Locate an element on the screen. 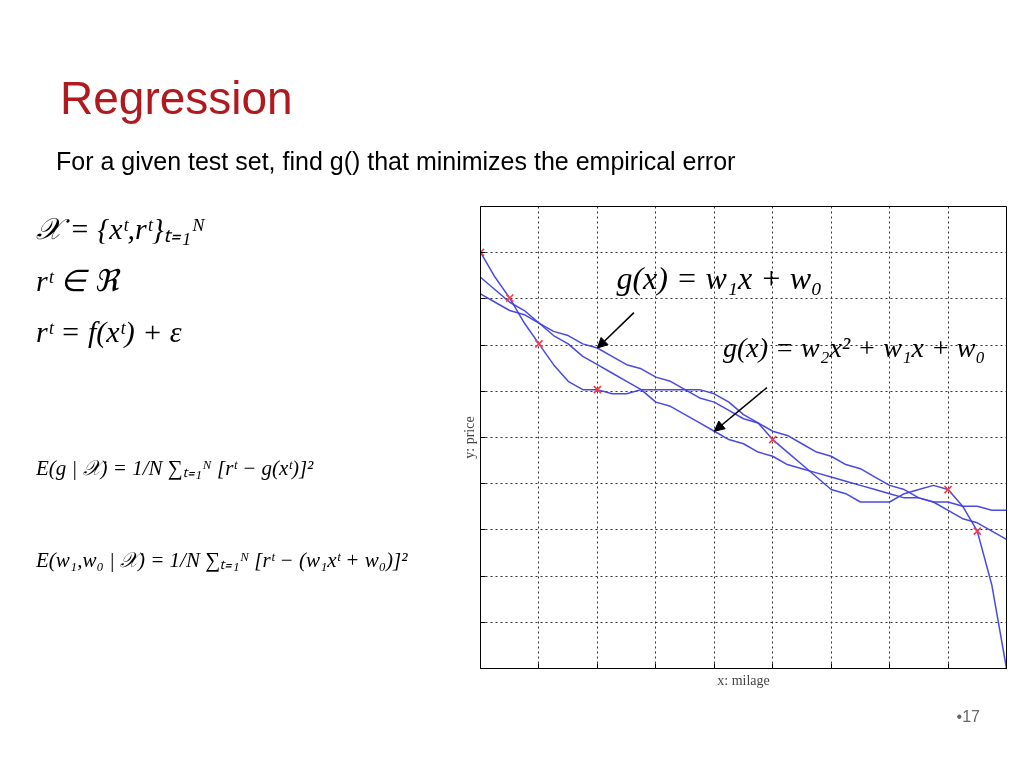 Image resolution: width=1024 pixels, height=768 pixels. text: 𝒳 = {xᵗ,rᵗ}ₜ₌₁ᴺ is located at coordinates (121, 229).